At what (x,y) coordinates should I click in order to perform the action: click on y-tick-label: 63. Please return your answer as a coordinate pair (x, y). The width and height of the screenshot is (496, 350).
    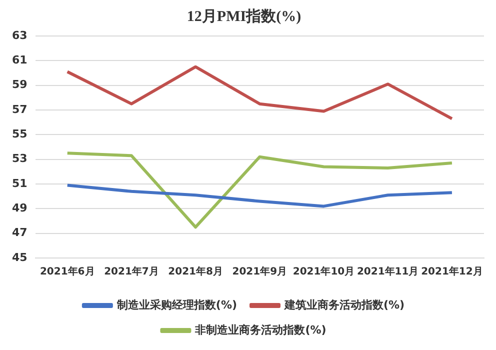
    Looking at the image, I should click on (20, 35).